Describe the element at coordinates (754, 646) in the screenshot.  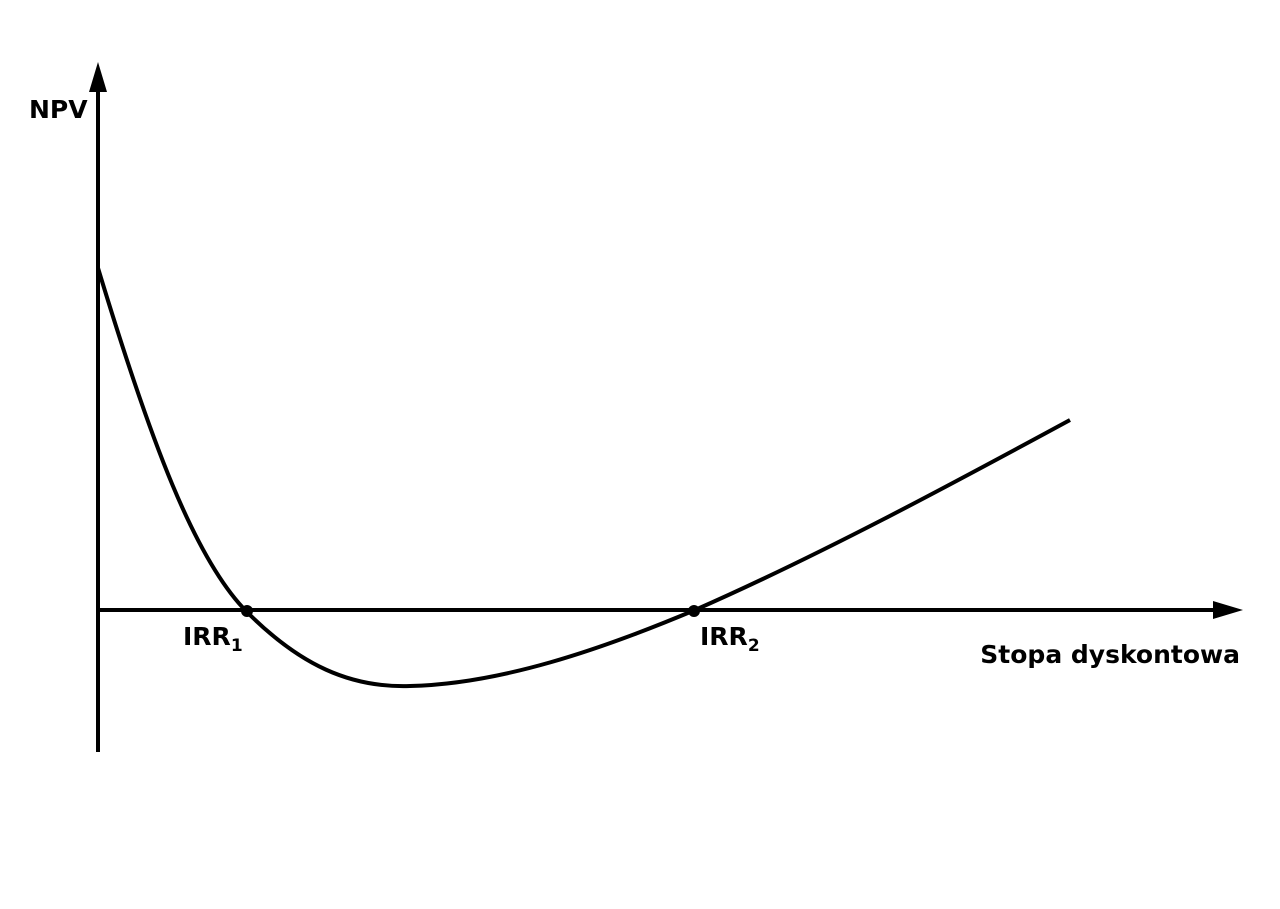
I see `irr-subscript: 2` at that location.